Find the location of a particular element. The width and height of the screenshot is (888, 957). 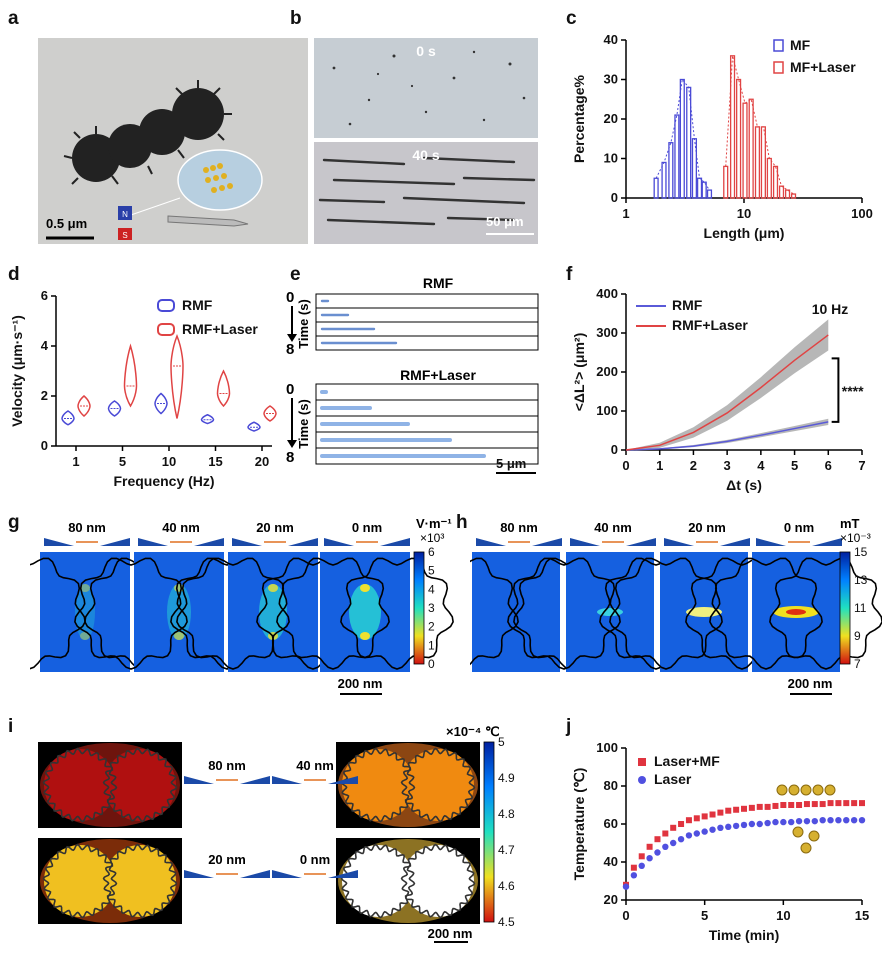

legend-label: RMF+Laser is located at coordinates (220, 329).